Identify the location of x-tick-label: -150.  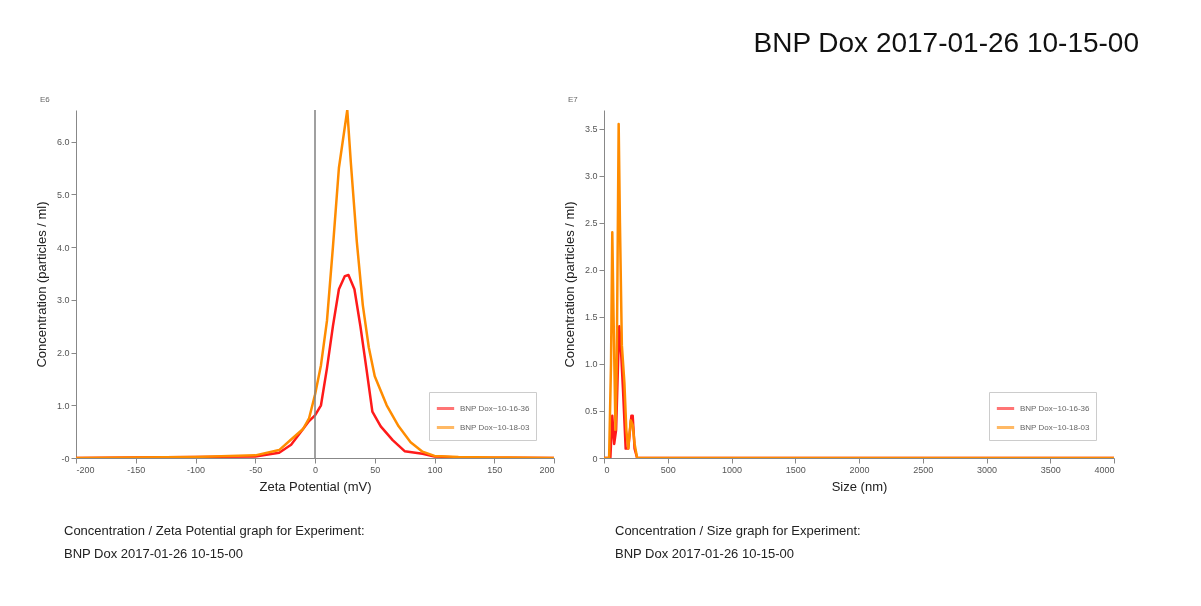
(136, 469).